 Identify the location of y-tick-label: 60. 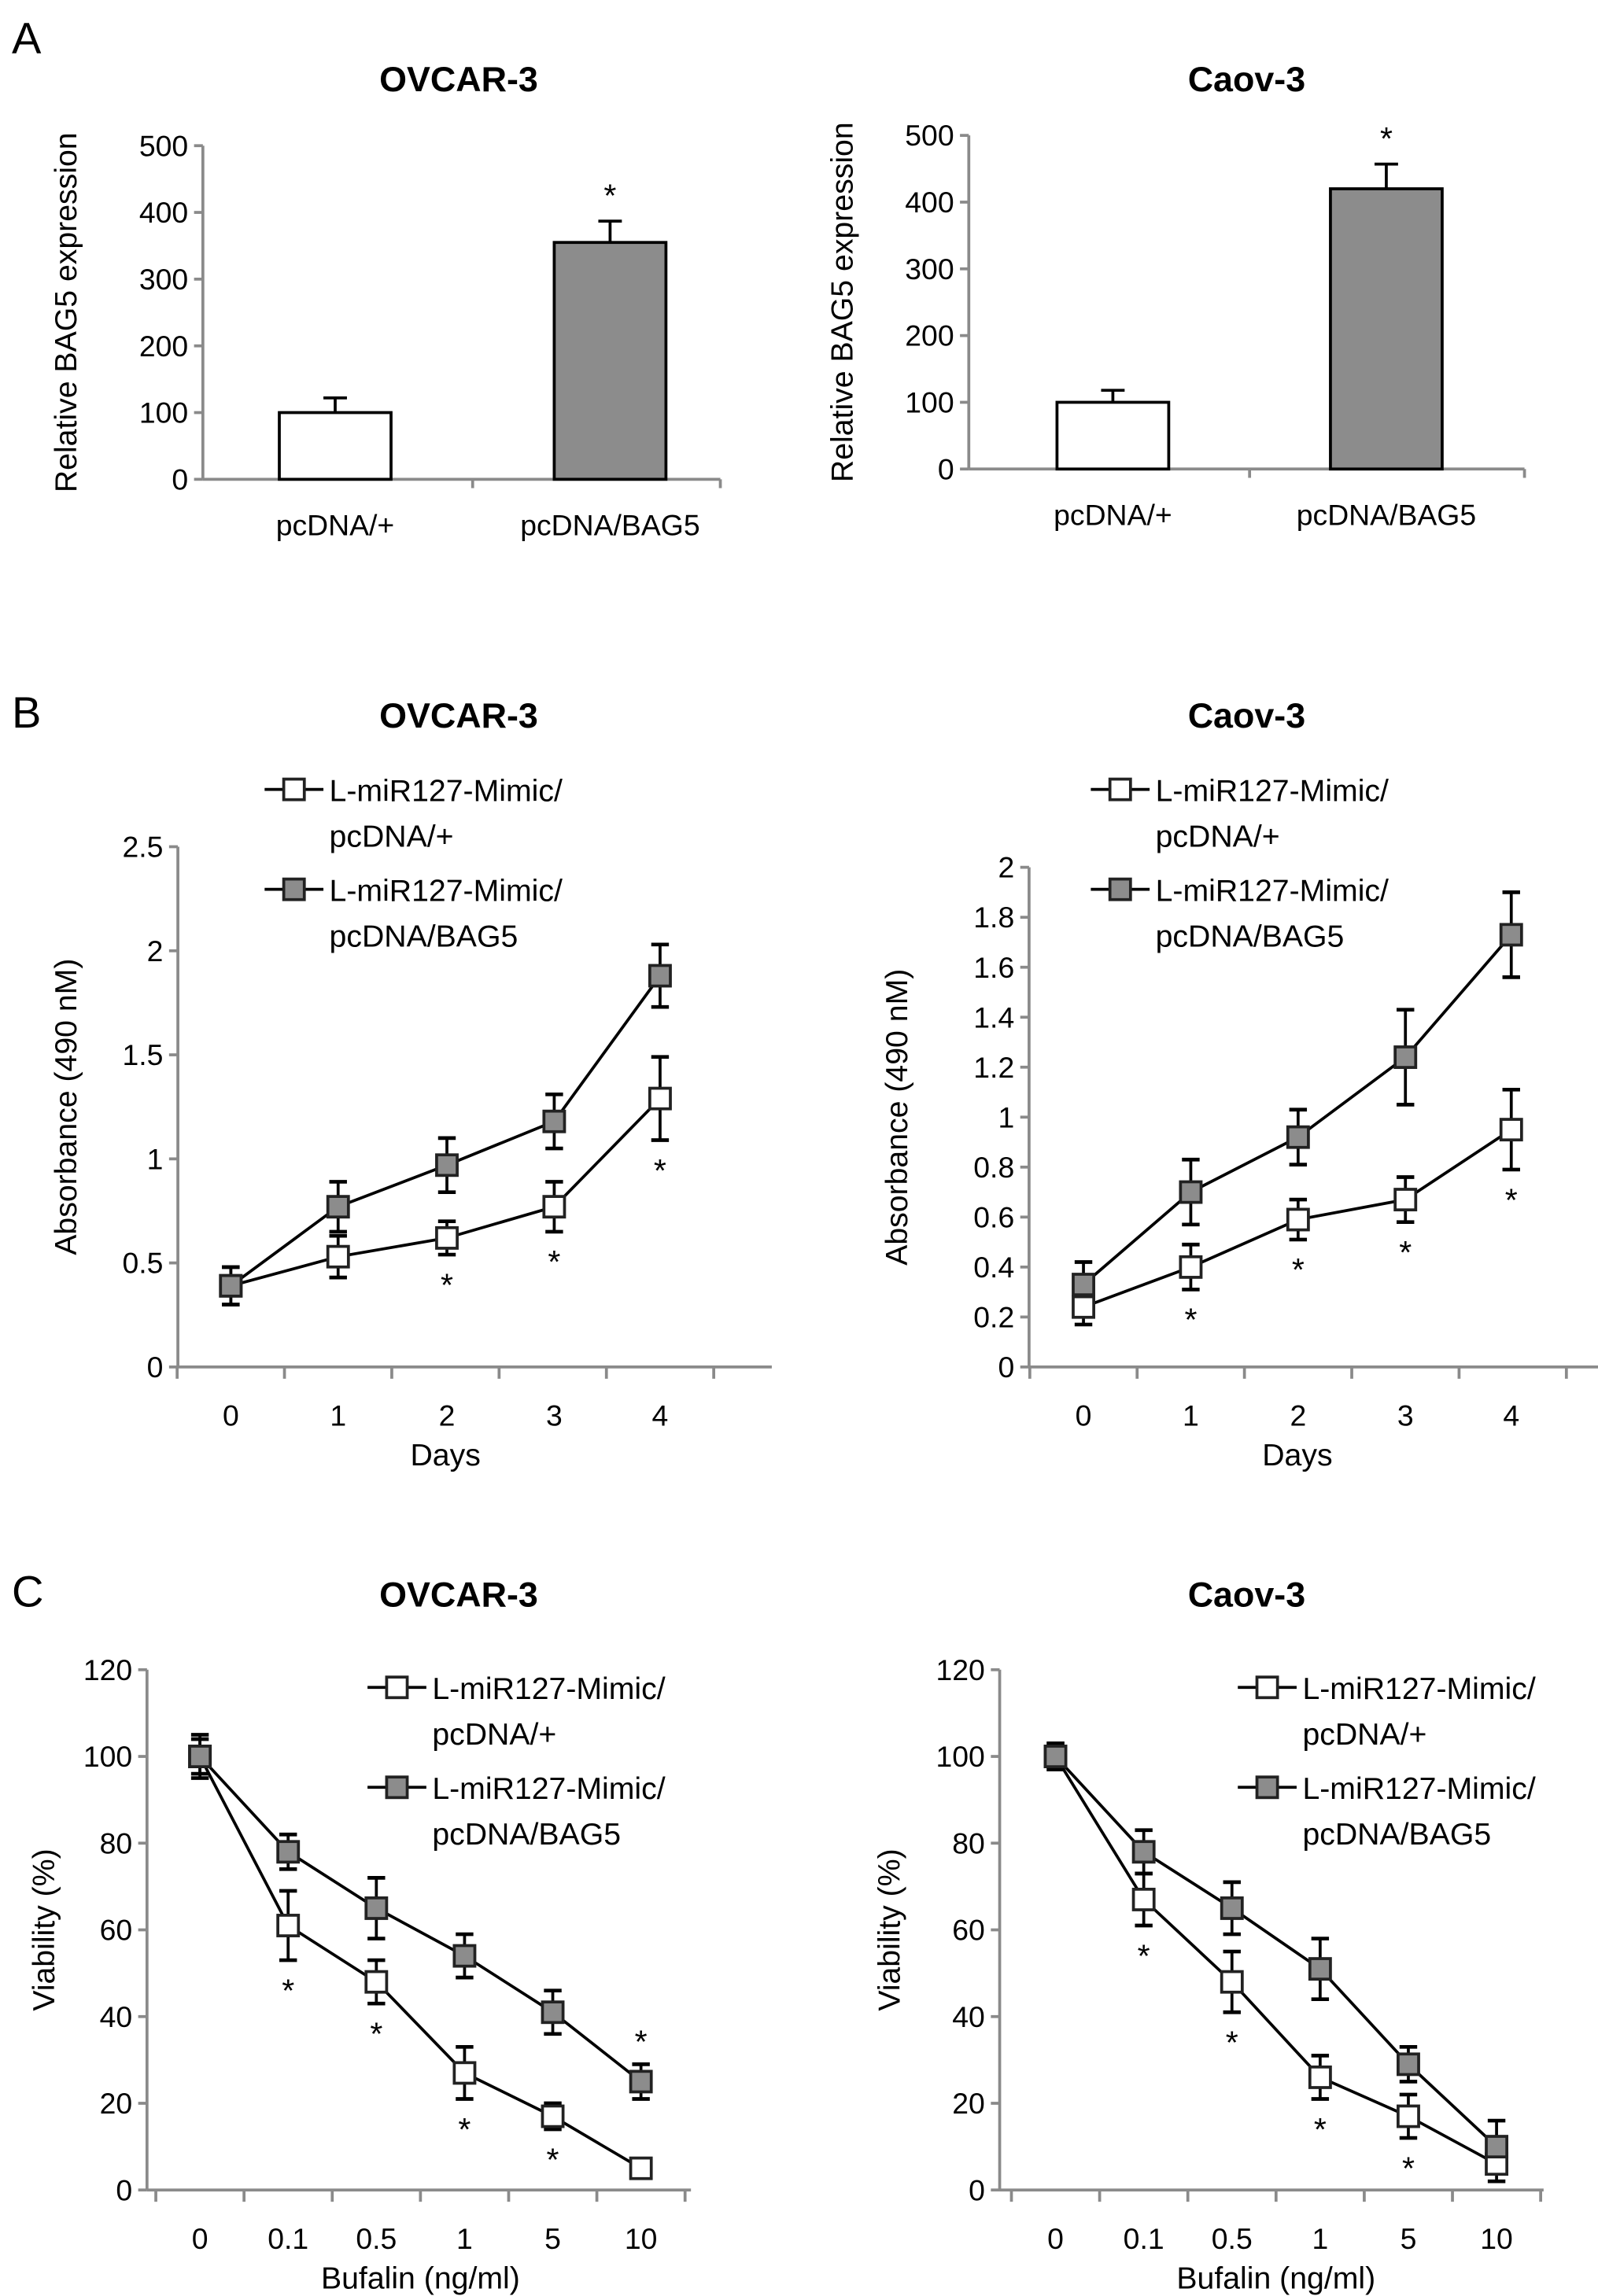
(968, 1930).